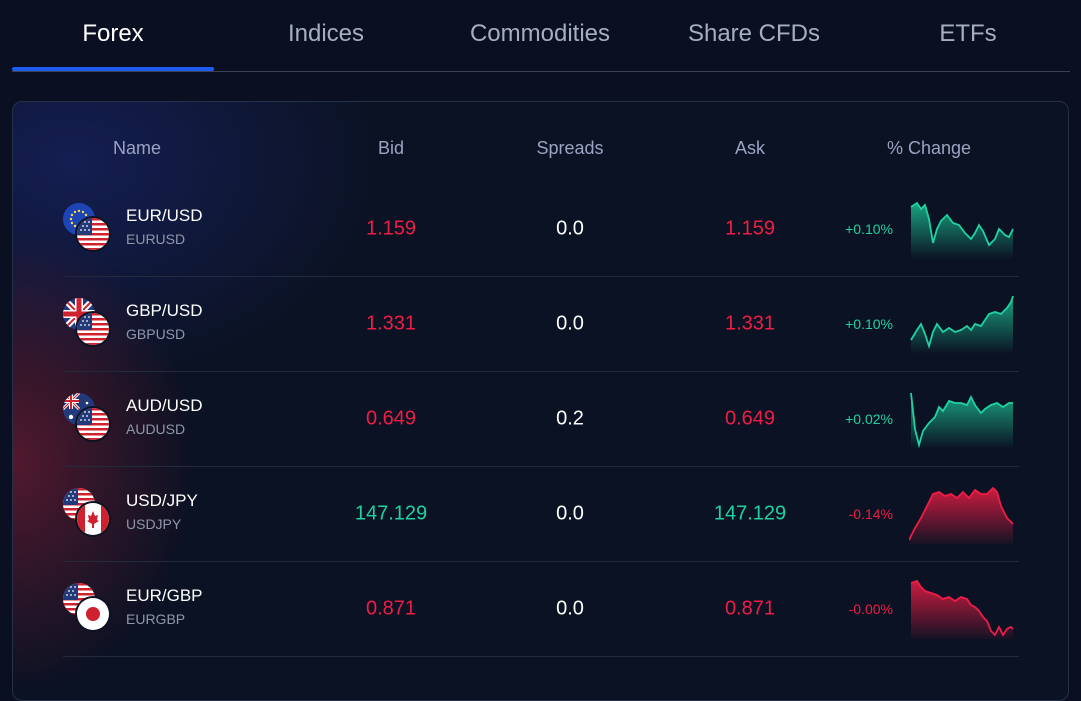 The image size is (1081, 701). I want to click on pair-symbol: AUD/USD, so click(164, 405).